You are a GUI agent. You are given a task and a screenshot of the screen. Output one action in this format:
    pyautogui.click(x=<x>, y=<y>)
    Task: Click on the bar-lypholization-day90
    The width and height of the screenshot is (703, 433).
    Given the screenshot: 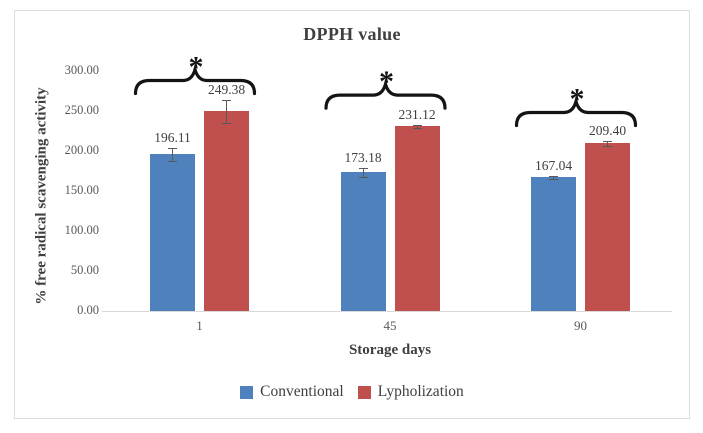 What is the action you would take?
    pyautogui.click(x=607, y=227)
    